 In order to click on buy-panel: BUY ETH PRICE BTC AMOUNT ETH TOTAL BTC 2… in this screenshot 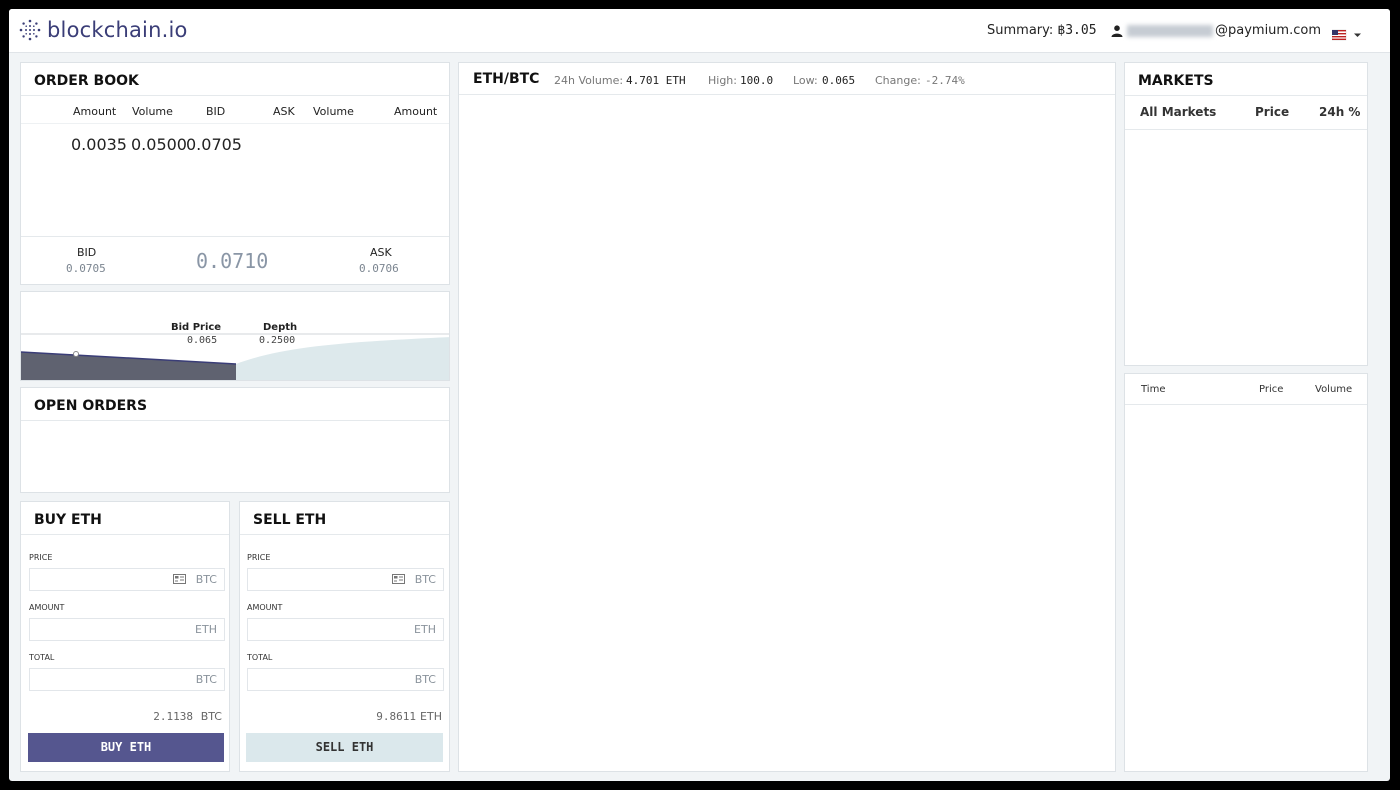, I will do `click(125, 636)`.